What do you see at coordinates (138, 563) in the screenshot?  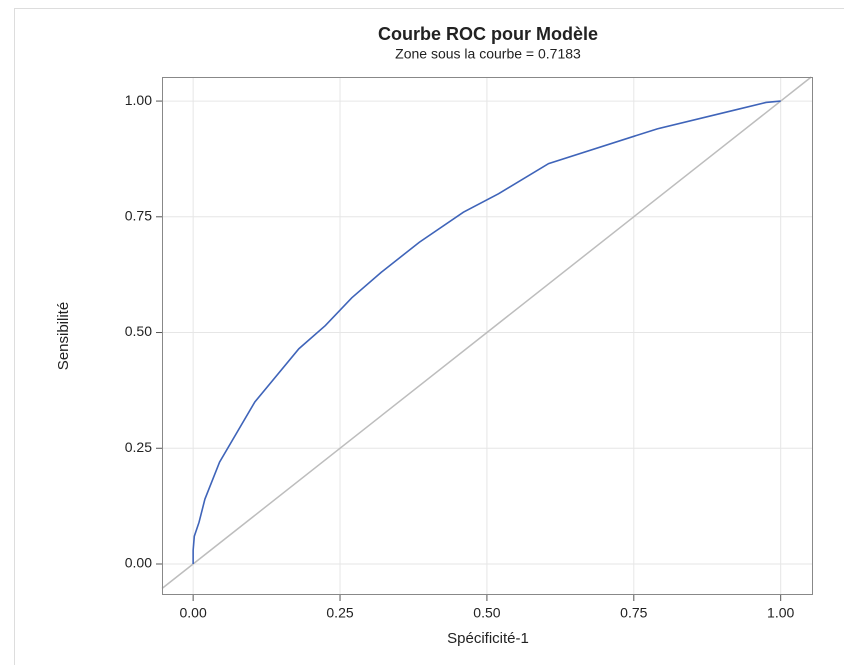 I see `y-tick-label: 0.00` at bounding box center [138, 563].